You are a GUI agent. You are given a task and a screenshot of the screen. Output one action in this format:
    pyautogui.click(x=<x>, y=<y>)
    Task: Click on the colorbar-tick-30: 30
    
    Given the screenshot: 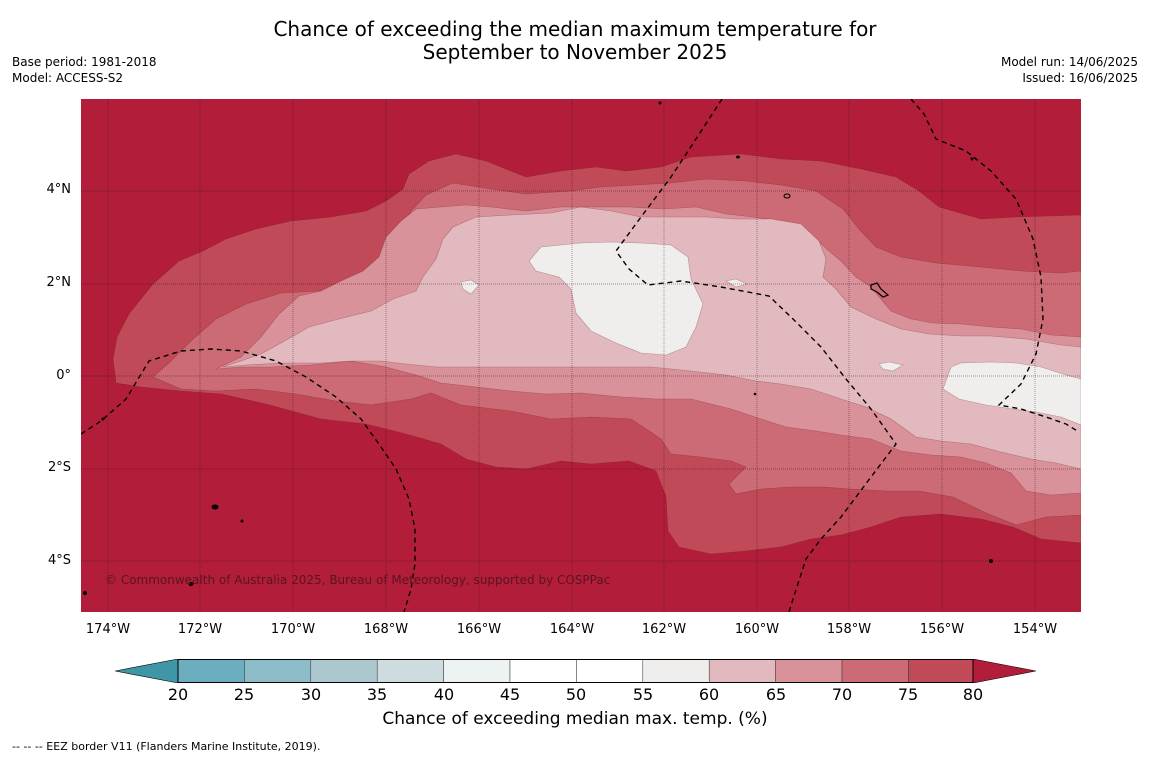 What is the action you would take?
    pyautogui.click(x=311, y=694)
    